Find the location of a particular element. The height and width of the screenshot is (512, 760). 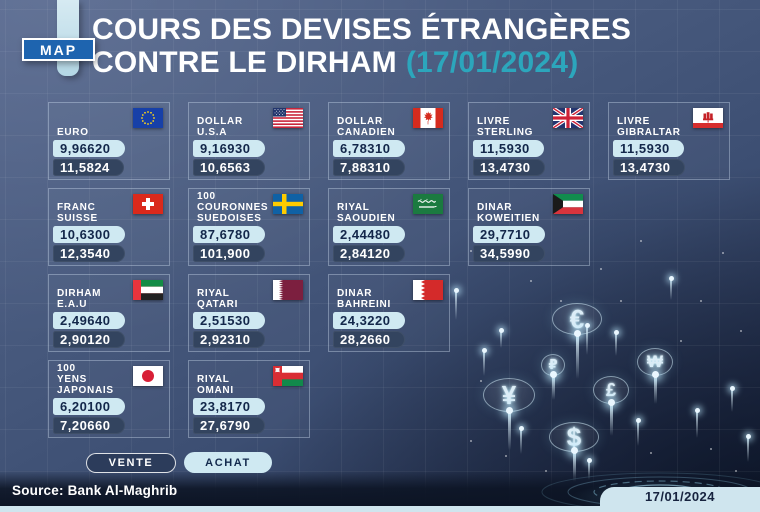

currency-name: DINAR KOWEITIEN is located at coordinates (508, 213).